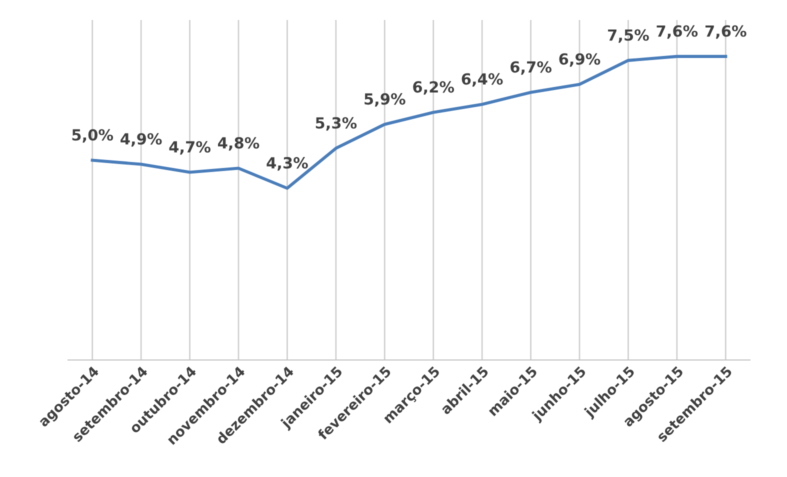 The height and width of the screenshot is (477, 787). Describe the element at coordinates (385, 100) in the screenshot. I see `data-label: 5,9%` at that location.